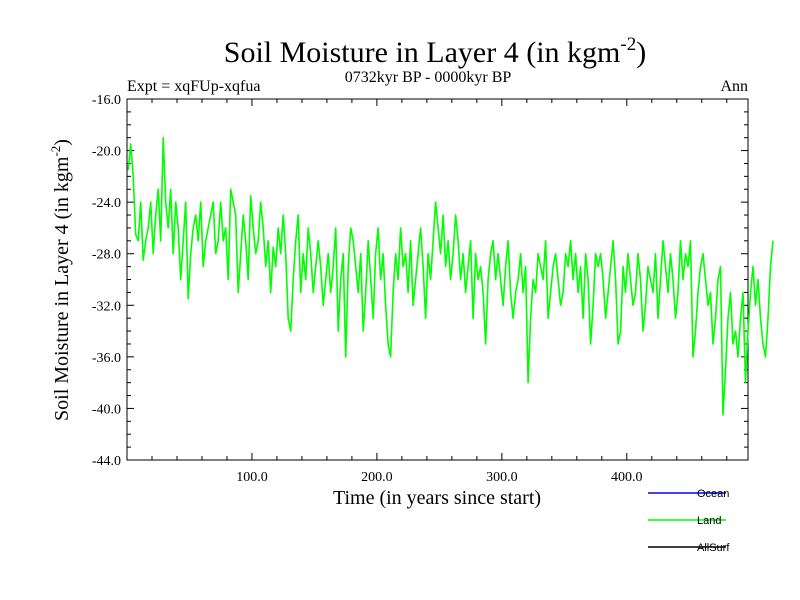 The image size is (800, 600). I want to click on y-tick-label: -36.0, so click(106, 358).